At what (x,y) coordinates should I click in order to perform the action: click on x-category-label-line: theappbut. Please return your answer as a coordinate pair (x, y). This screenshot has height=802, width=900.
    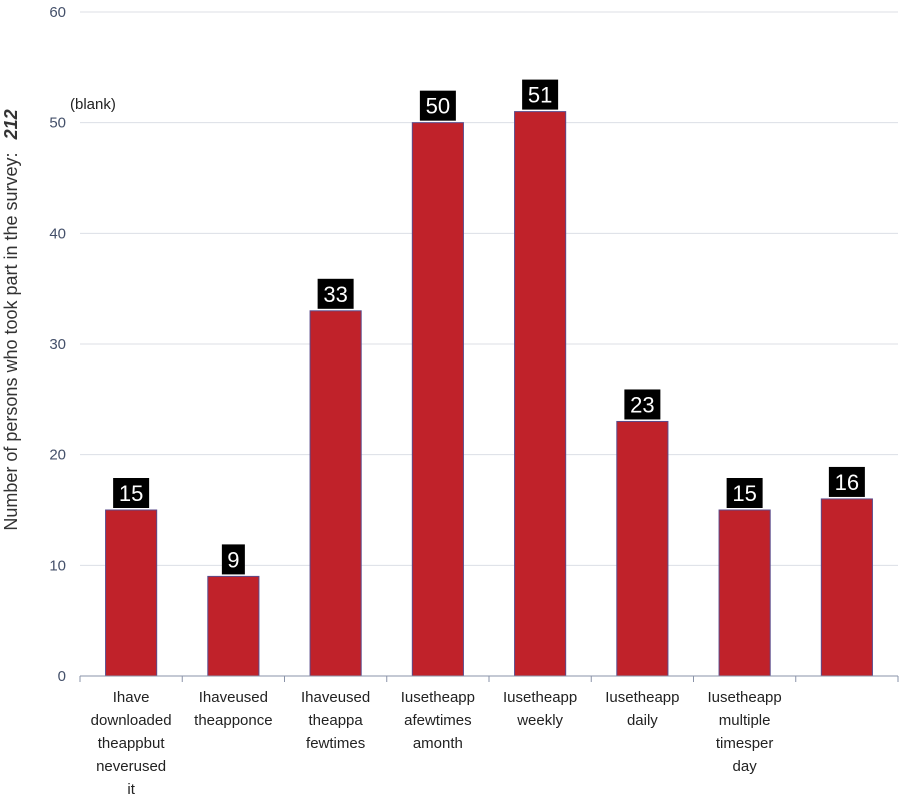
    Looking at the image, I should click on (132, 743).